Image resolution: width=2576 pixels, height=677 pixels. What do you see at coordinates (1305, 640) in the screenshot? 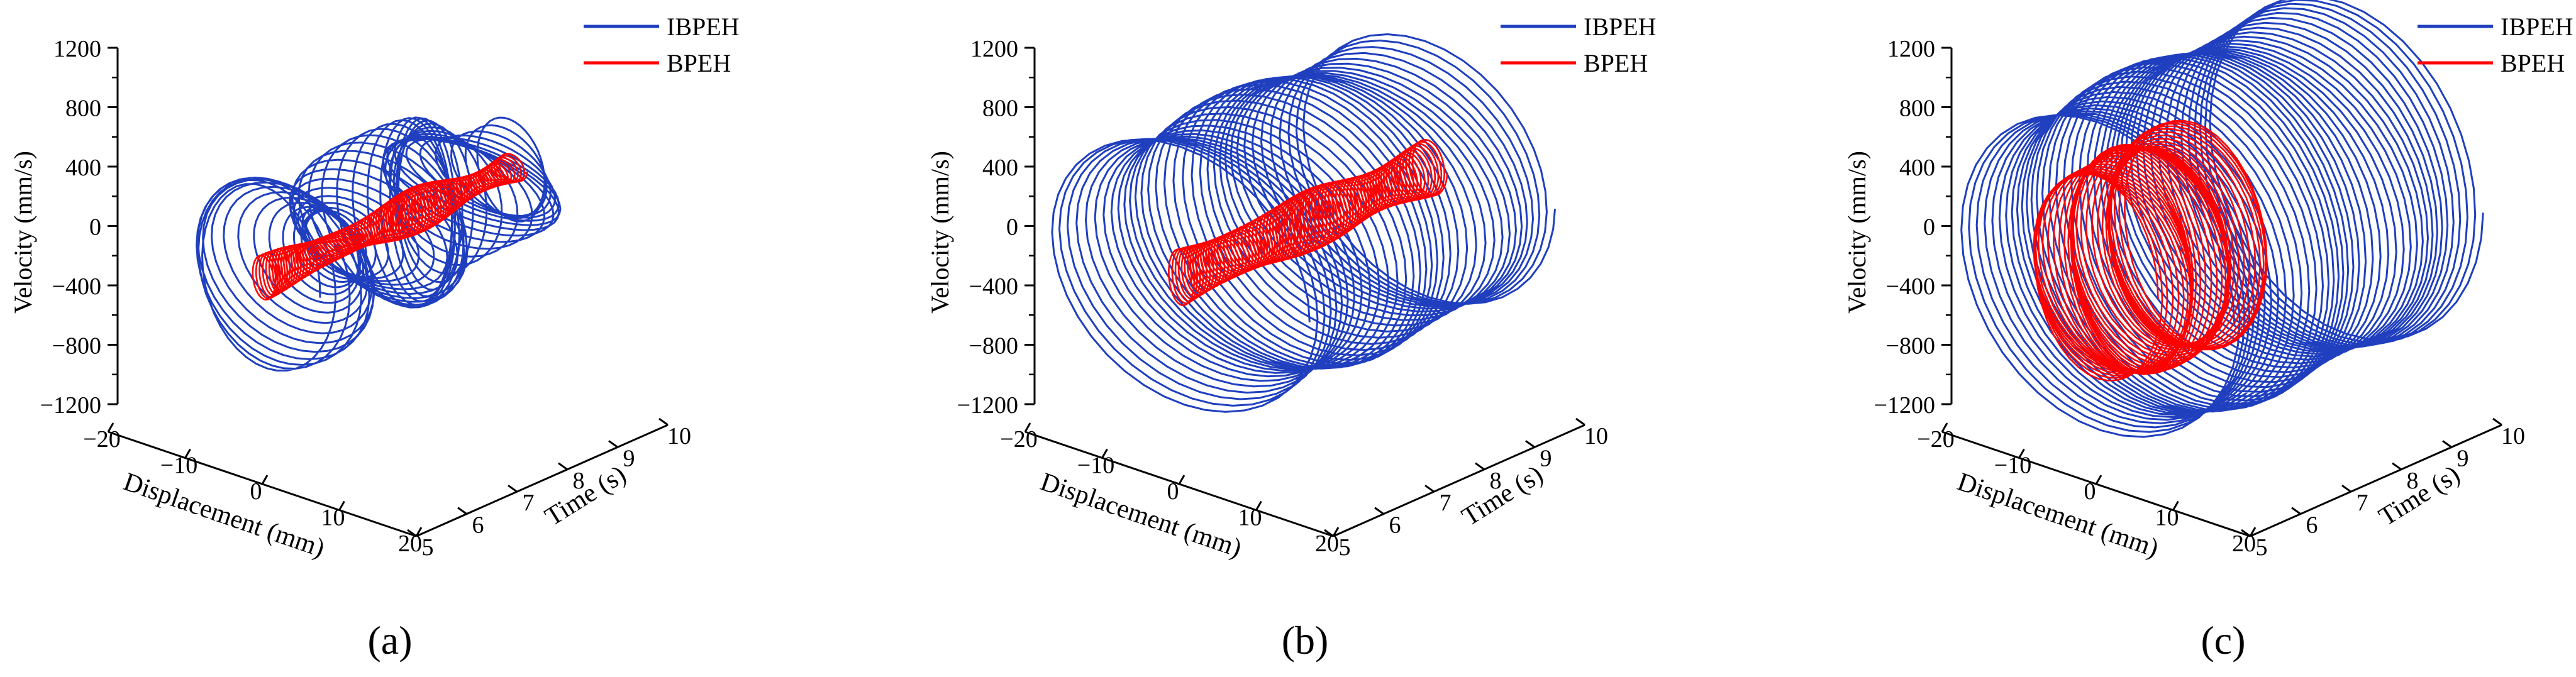
I see `panel-caption-b: (b)` at bounding box center [1305, 640].